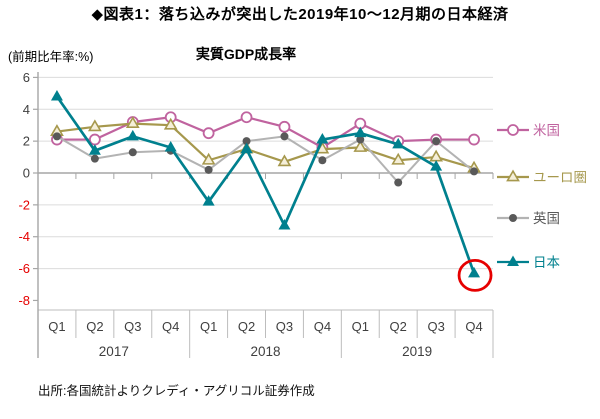  What do you see at coordinates (26, 109) in the screenshot?
I see `y-axis-tick-label: 4` at bounding box center [26, 109].